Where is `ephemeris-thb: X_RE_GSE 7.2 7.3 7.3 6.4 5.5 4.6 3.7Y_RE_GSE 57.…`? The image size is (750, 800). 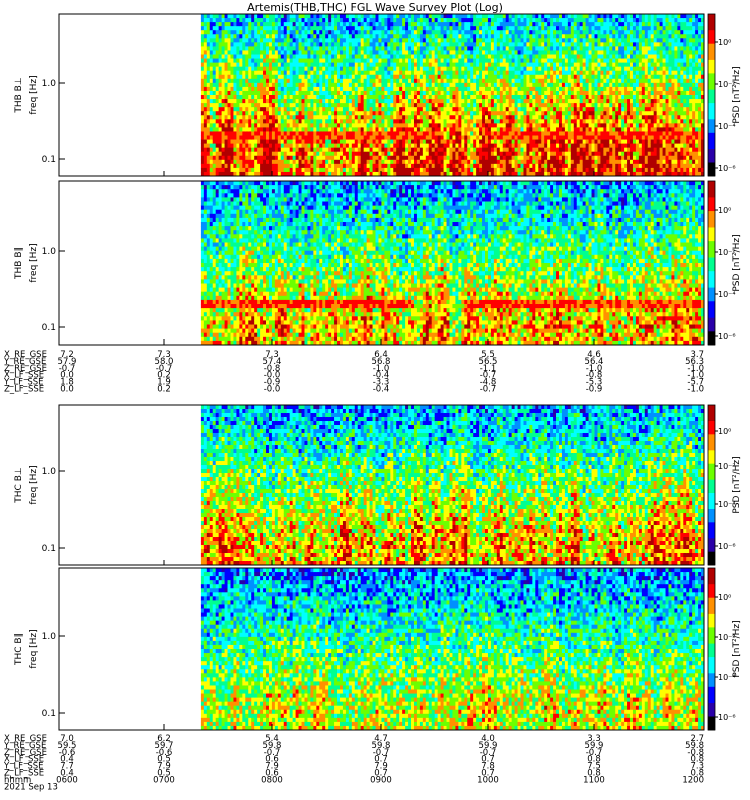
ephemeris-thb: X_RE_GSE 7.2 7.3 7.3 6.4 5.5 4.6 3.7Y_RE_GSE 57.… is located at coordinates (353, 372).